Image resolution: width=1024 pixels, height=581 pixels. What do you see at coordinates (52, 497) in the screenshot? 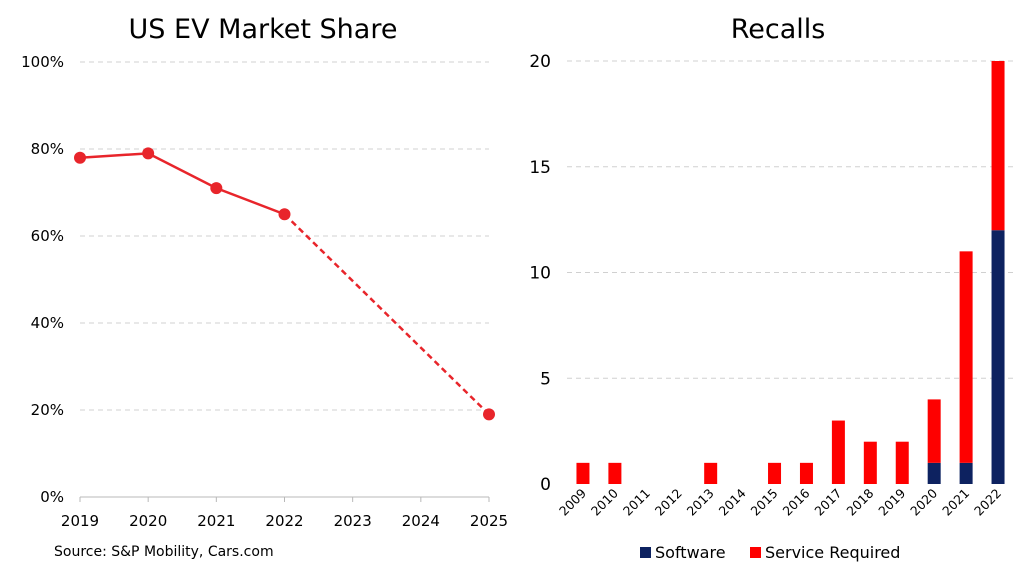
I see `y-tick-label: 0%` at bounding box center [52, 497].